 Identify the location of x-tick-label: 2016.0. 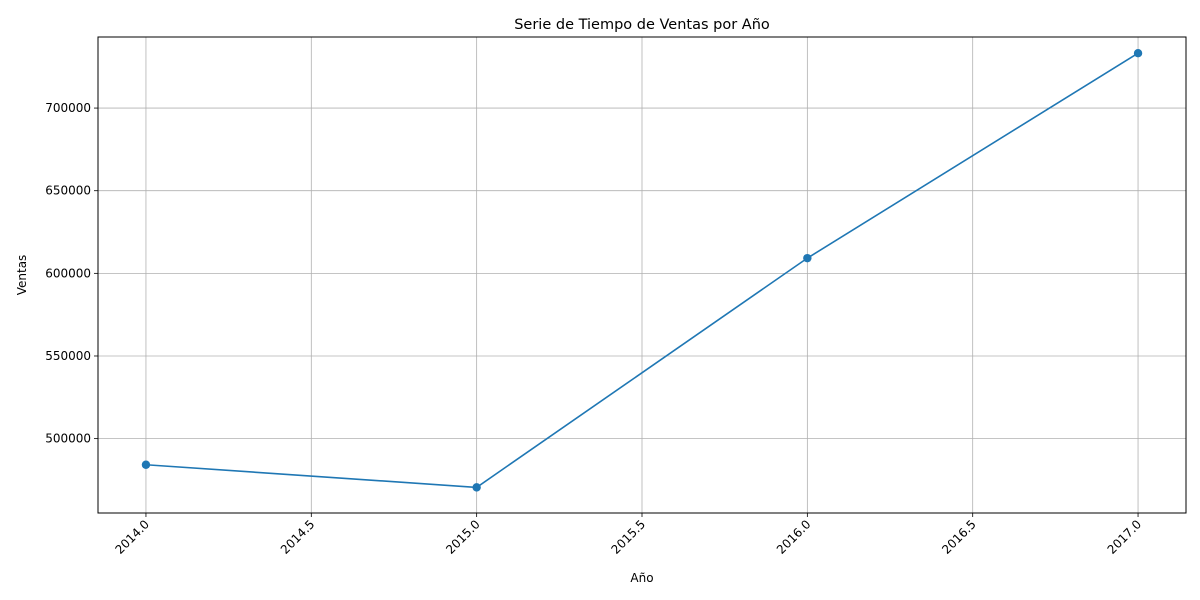
(794, 537).